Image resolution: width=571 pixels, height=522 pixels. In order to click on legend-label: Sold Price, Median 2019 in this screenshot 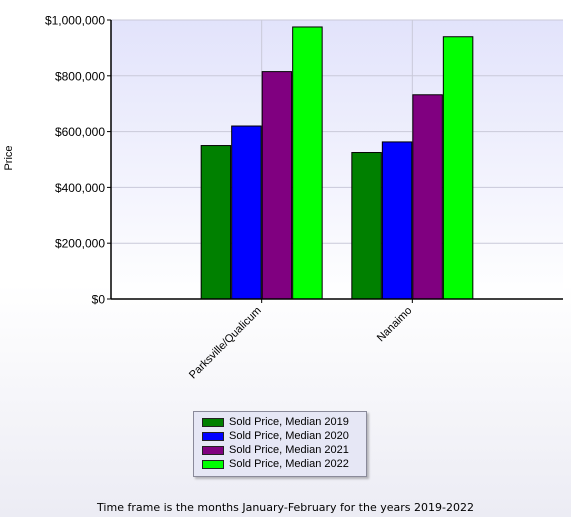, I will do `click(289, 422)`.